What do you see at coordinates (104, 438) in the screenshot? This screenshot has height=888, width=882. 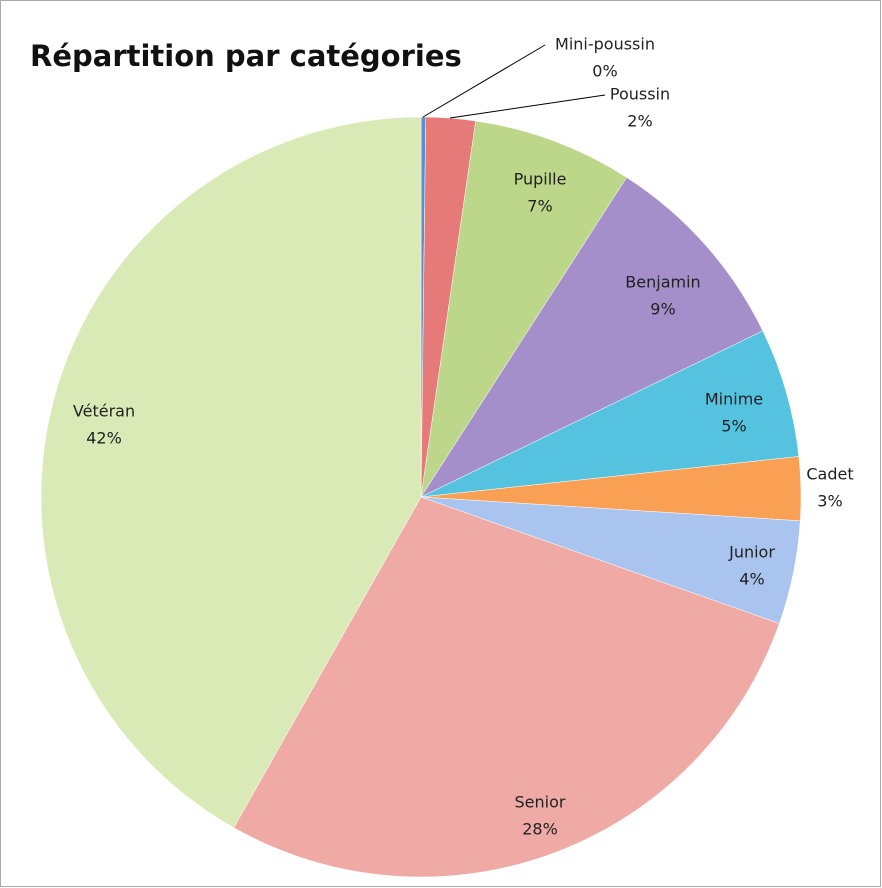 I see `slice-value-label: 42%` at bounding box center [104, 438].